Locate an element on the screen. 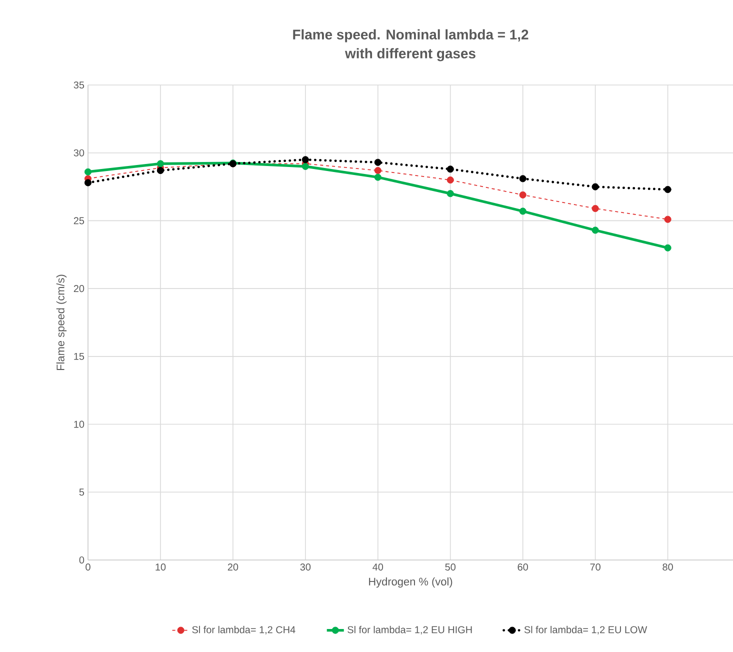 Image resolution: width=733 pixels, height=652 pixels. x-tick-label: 0 is located at coordinates (88, 567).